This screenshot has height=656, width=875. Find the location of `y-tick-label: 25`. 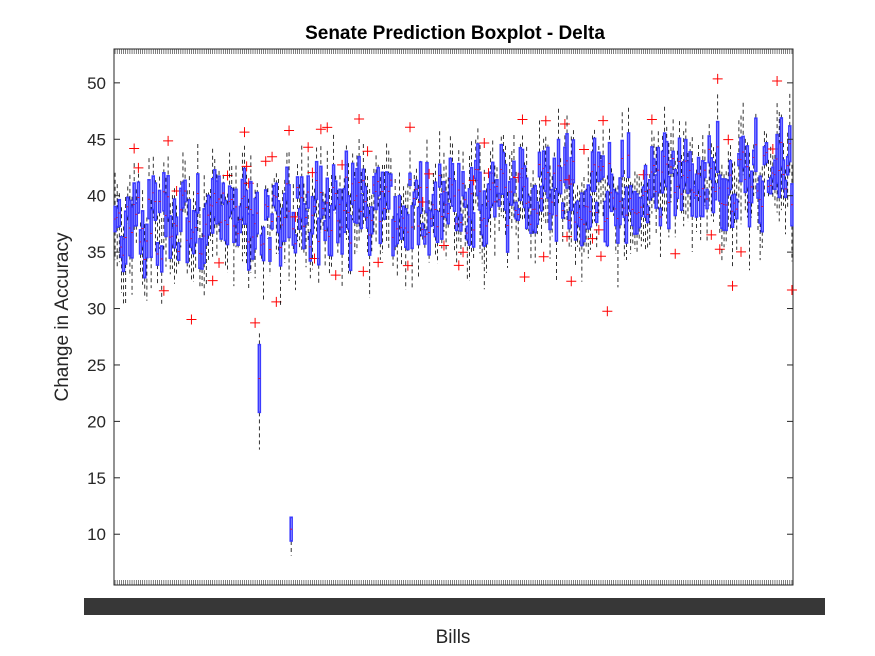

y-tick-label: 25 is located at coordinates (96, 365).